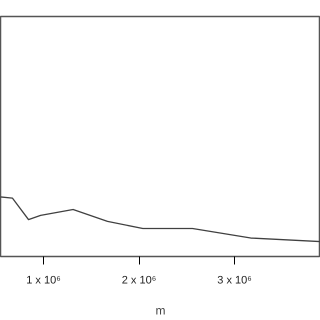 The width and height of the screenshot is (320, 320). Describe the element at coordinates (139, 280) in the screenshot. I see `x-tick-label: 2 x 10⁶` at that location.